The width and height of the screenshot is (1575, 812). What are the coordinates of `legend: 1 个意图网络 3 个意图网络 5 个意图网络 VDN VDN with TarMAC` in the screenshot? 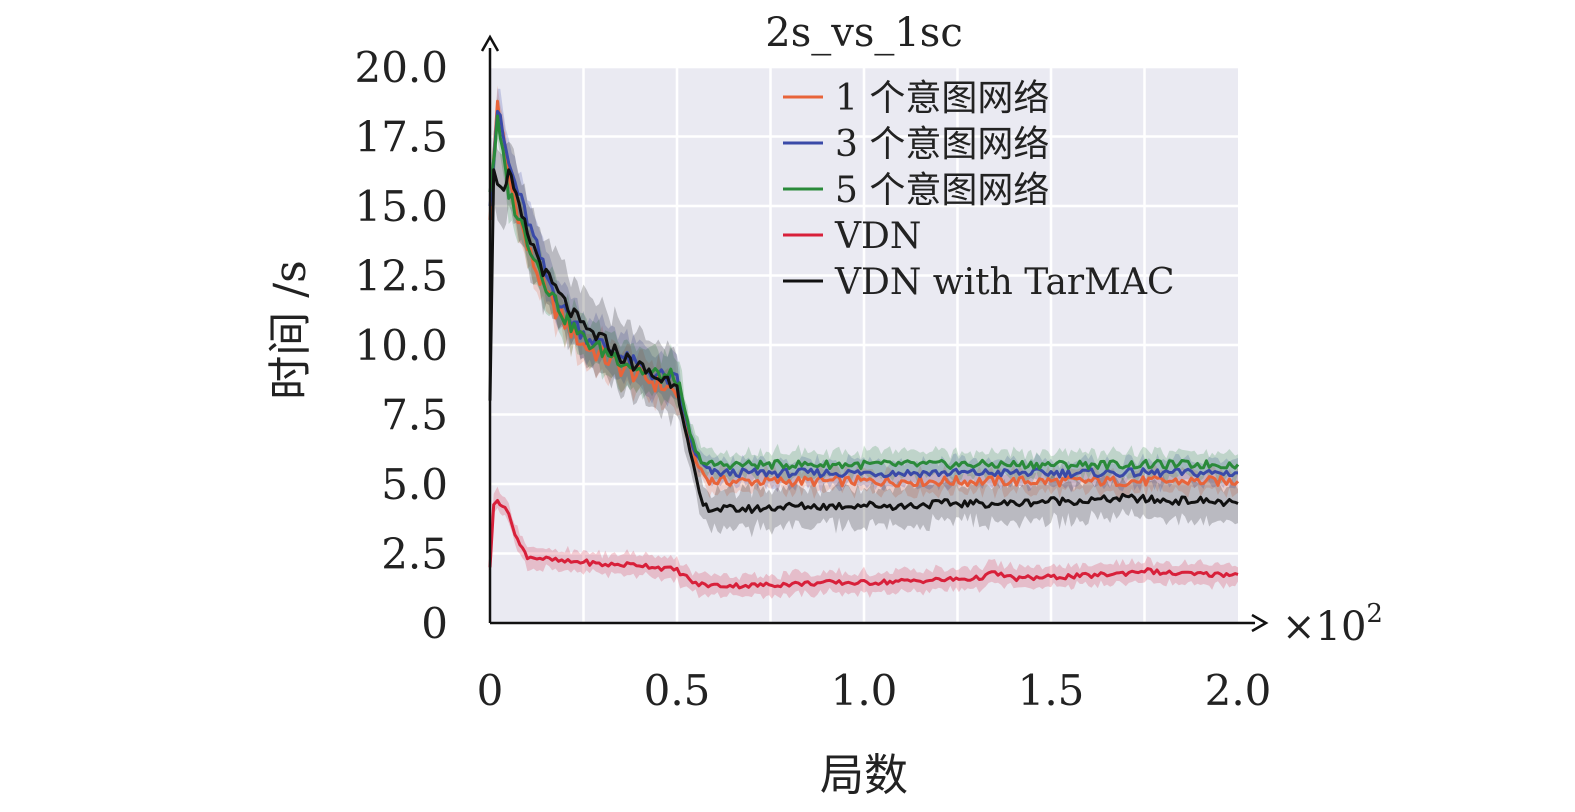 It's located at (979, 190).